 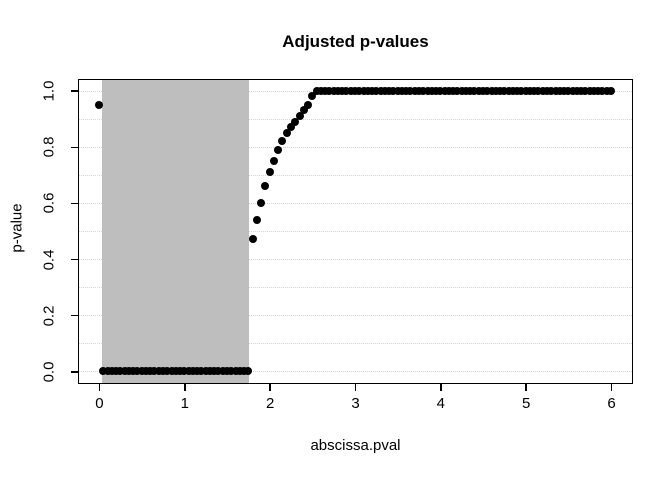 I want to click on y-axis-tick-label: 0.0, so click(x=49, y=372).